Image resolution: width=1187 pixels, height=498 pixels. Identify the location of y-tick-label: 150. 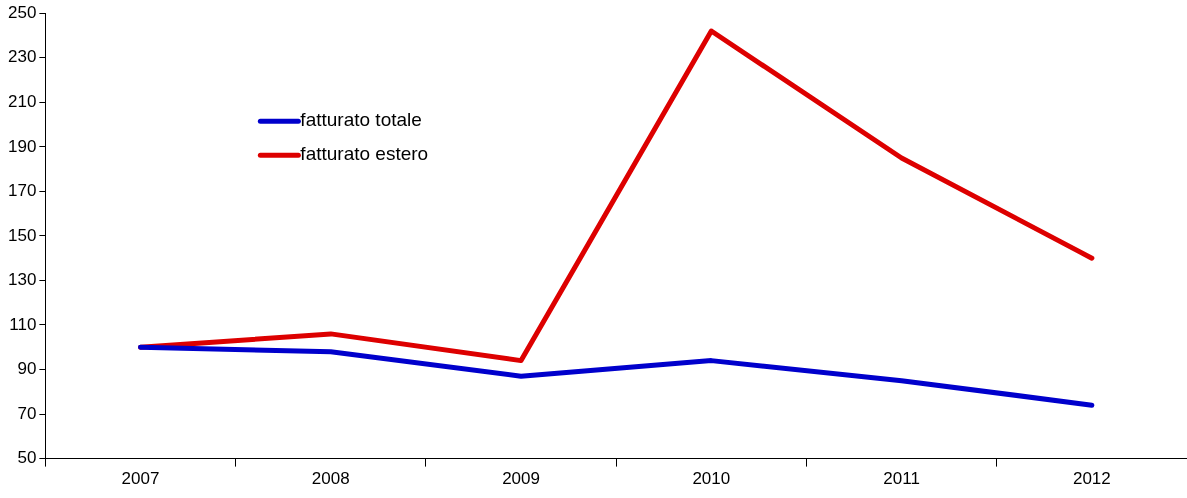
(22, 235).